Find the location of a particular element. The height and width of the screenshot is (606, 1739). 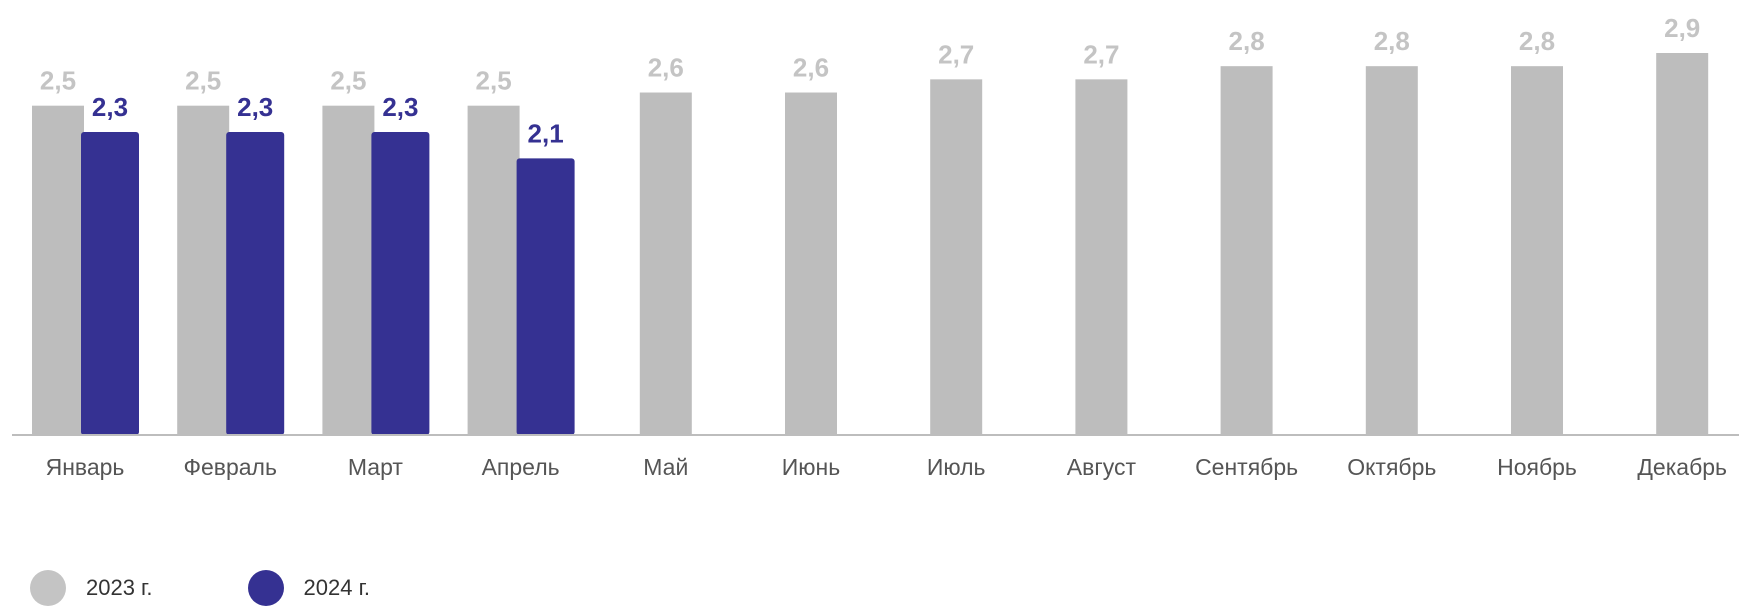

x-tick-label-12: Декабрь is located at coordinates (1682, 467).